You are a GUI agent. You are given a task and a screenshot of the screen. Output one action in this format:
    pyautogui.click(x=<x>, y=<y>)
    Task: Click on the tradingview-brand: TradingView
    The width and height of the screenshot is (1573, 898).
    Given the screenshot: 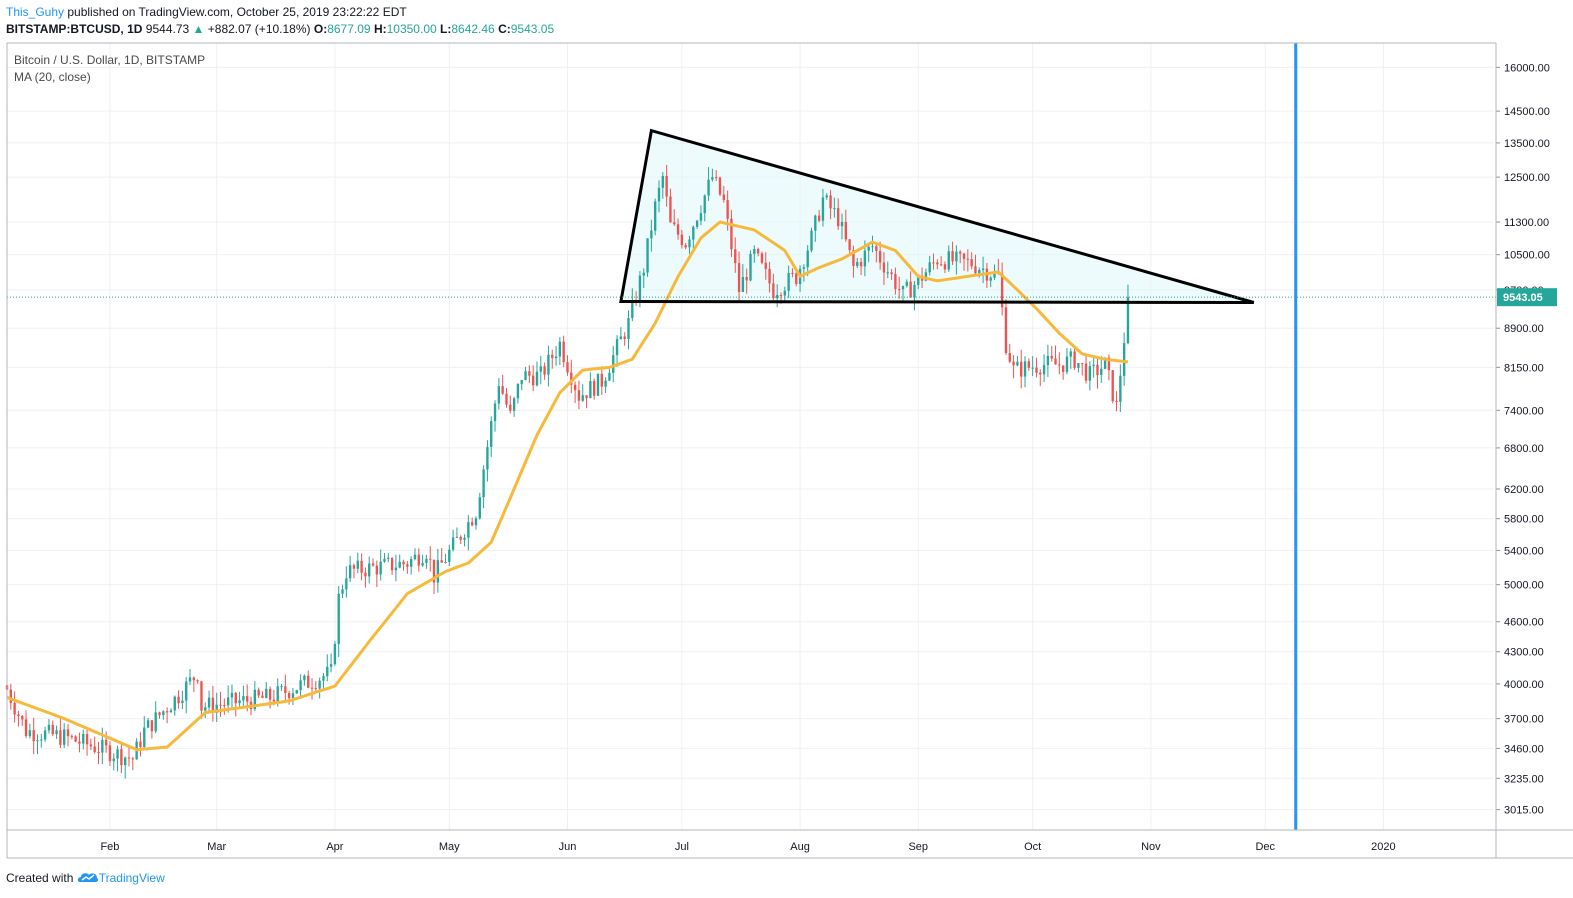 What is the action you would take?
    pyautogui.click(x=131, y=878)
    